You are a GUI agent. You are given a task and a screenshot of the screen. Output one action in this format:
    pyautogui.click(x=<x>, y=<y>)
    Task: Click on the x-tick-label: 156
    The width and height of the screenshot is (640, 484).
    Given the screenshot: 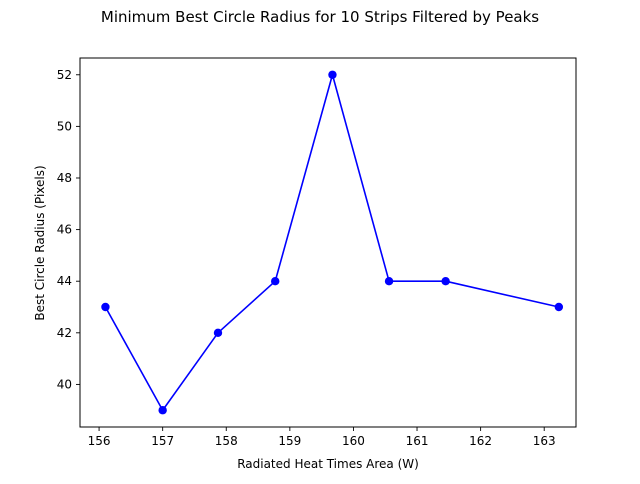 What is the action you would take?
    pyautogui.click(x=99, y=441)
    